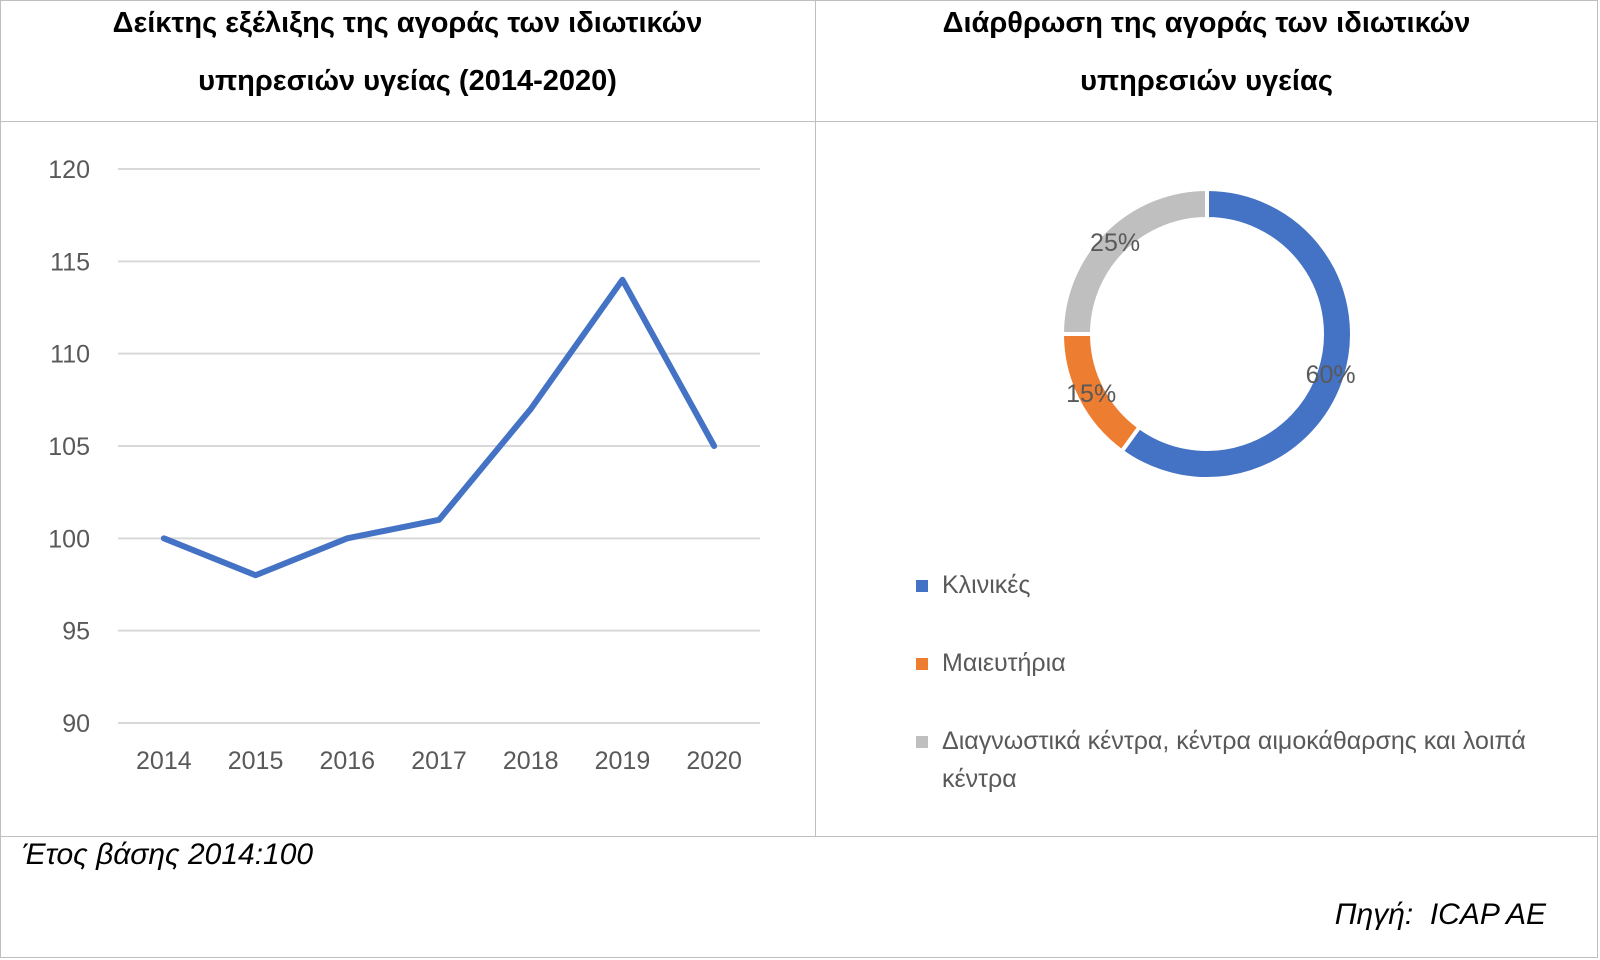 Image resolution: width=1600 pixels, height=960 pixels. I want to click on legend-label-maternity: Μαιευτήρια, so click(1004, 663).